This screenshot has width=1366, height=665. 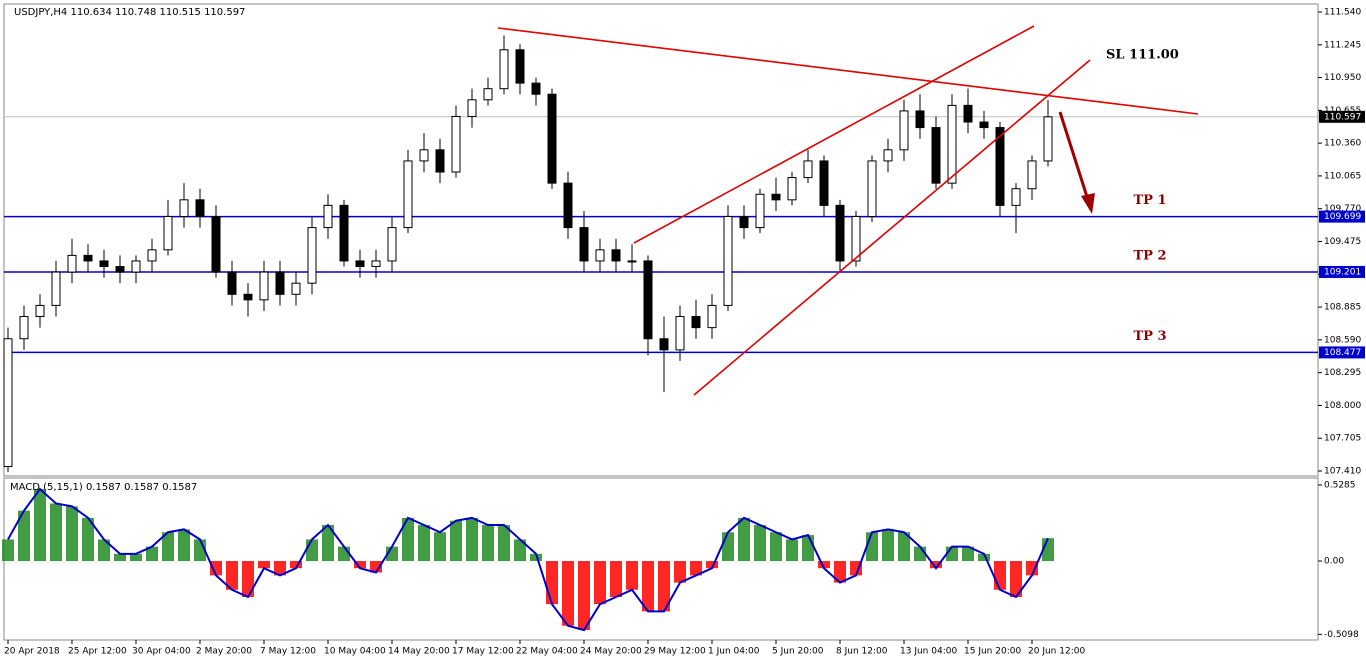 I want to click on level-price: 108.477, so click(x=1342, y=353).